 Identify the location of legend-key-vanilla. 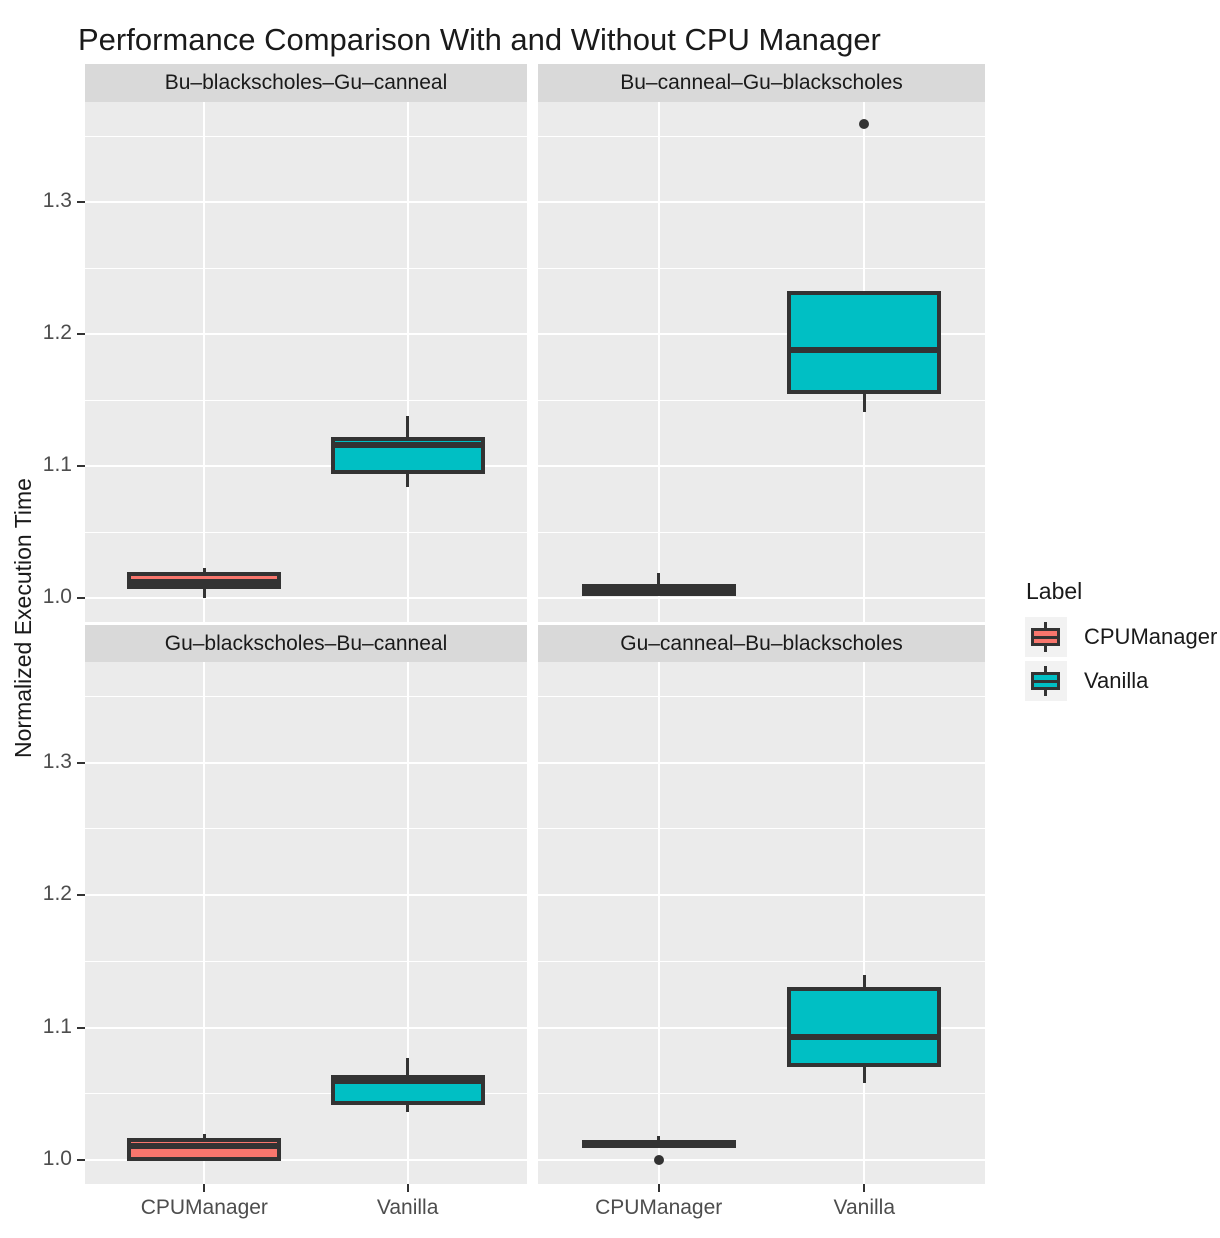
(1046, 681).